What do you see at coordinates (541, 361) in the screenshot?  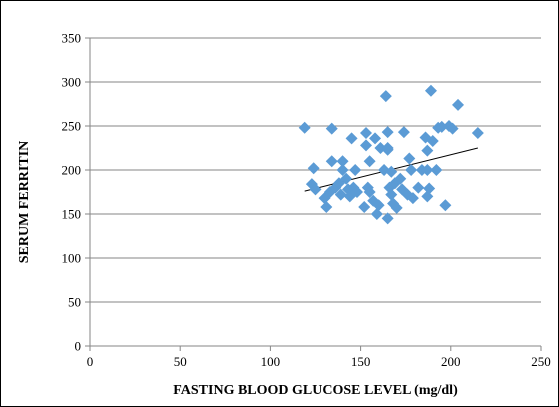 I see `x-tick-label: 250` at bounding box center [541, 361].